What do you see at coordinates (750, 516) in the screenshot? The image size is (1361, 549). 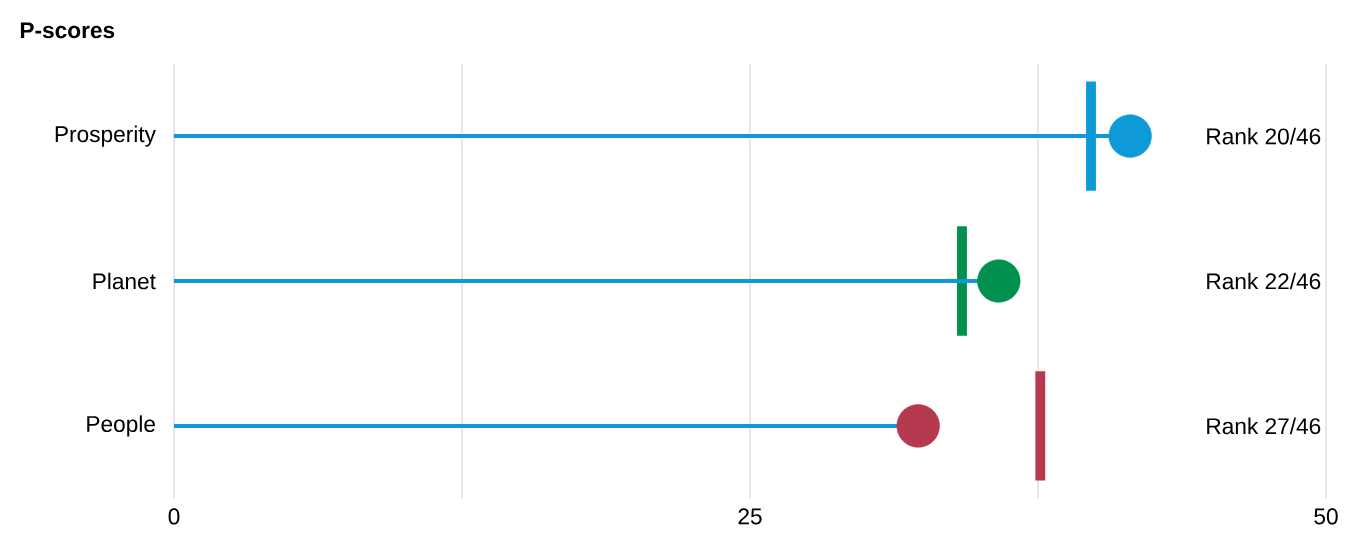 I see `x-tick-label: 25` at bounding box center [750, 516].